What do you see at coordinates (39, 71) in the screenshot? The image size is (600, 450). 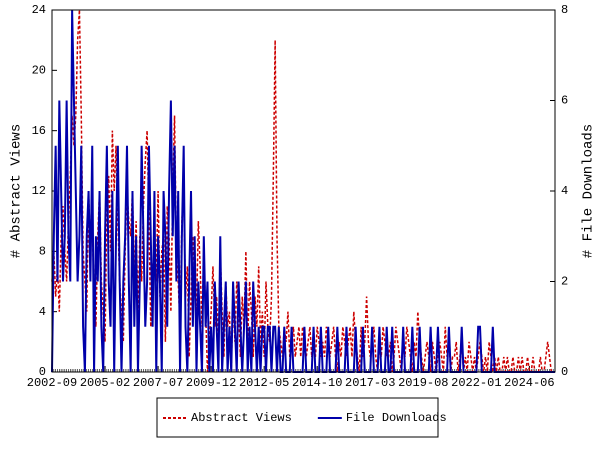 I see `y-tick-label: 20` at bounding box center [39, 71].